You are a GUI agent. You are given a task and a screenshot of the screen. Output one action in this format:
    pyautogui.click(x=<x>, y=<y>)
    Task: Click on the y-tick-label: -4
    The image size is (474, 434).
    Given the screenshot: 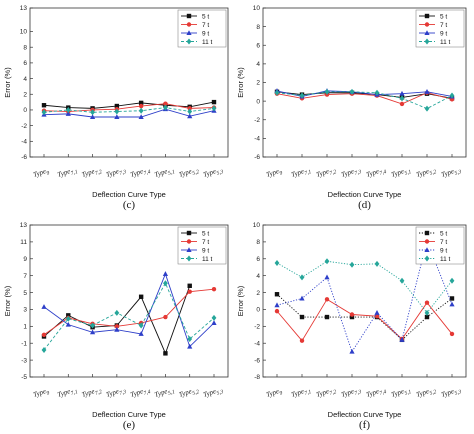 What is the action you would take?
    pyautogui.click(x=24, y=142)
    